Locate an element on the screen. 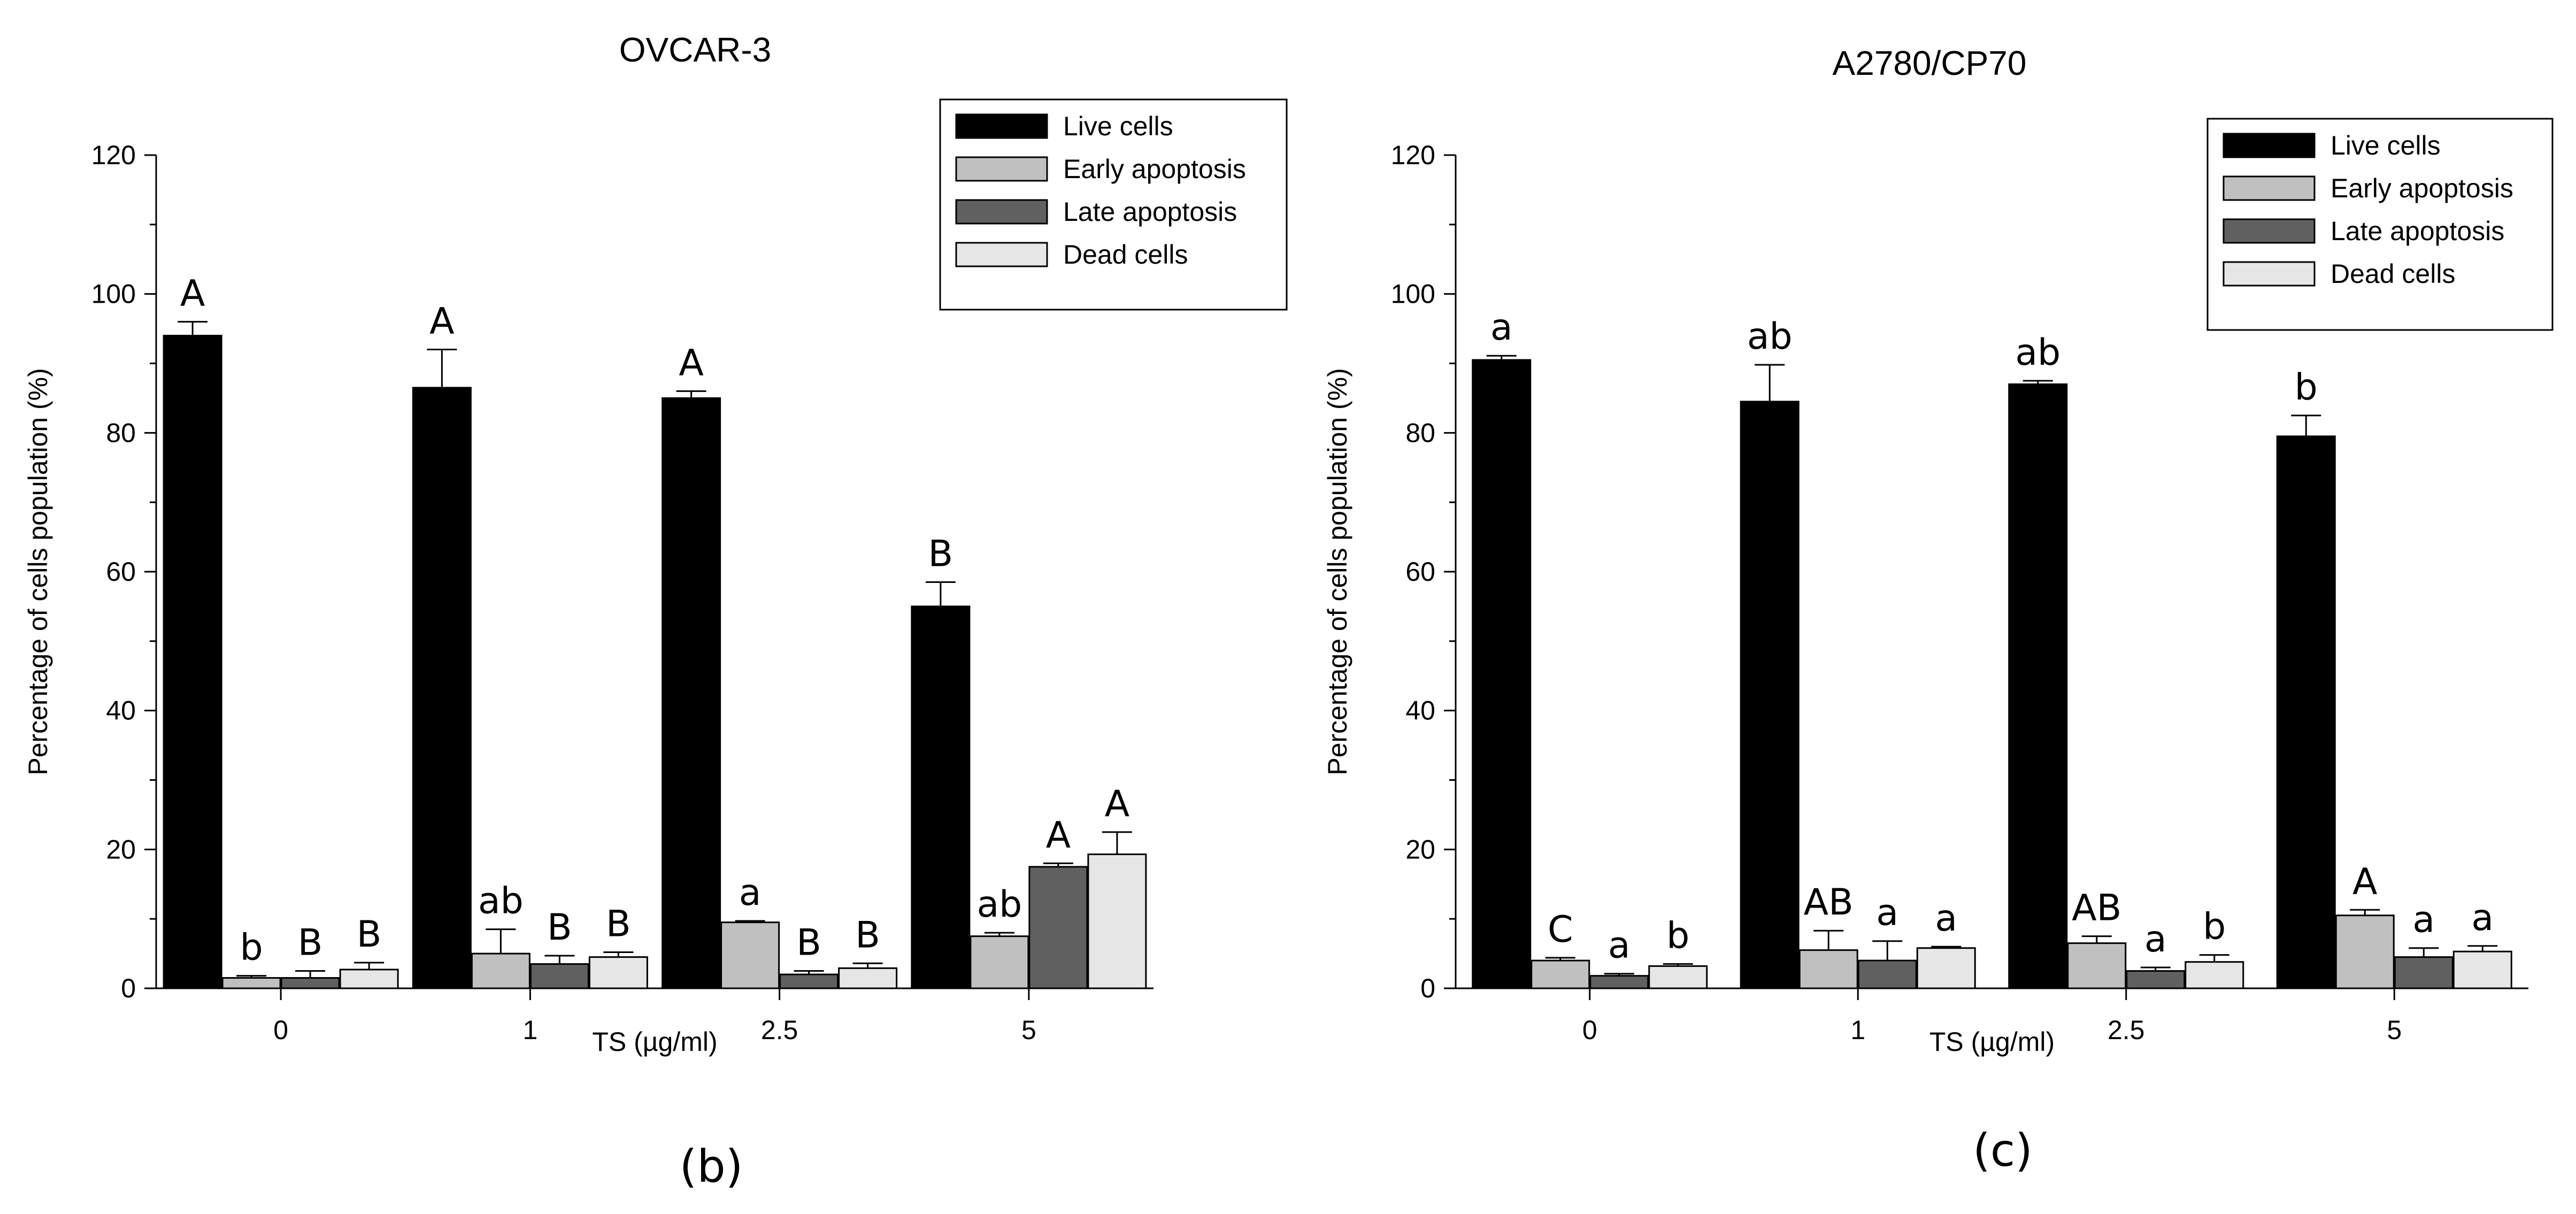  panel-label: (c) is located at coordinates (2003, 1150).